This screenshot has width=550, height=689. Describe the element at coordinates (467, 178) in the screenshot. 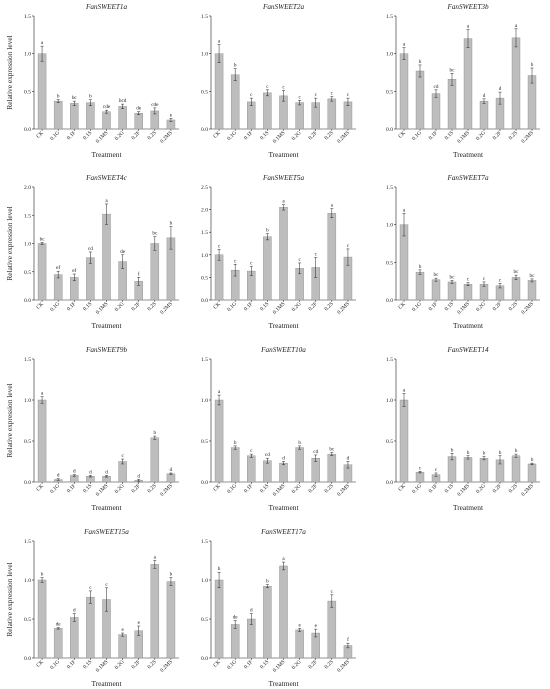

I see `panel-title: FanSWEET7a` at that location.